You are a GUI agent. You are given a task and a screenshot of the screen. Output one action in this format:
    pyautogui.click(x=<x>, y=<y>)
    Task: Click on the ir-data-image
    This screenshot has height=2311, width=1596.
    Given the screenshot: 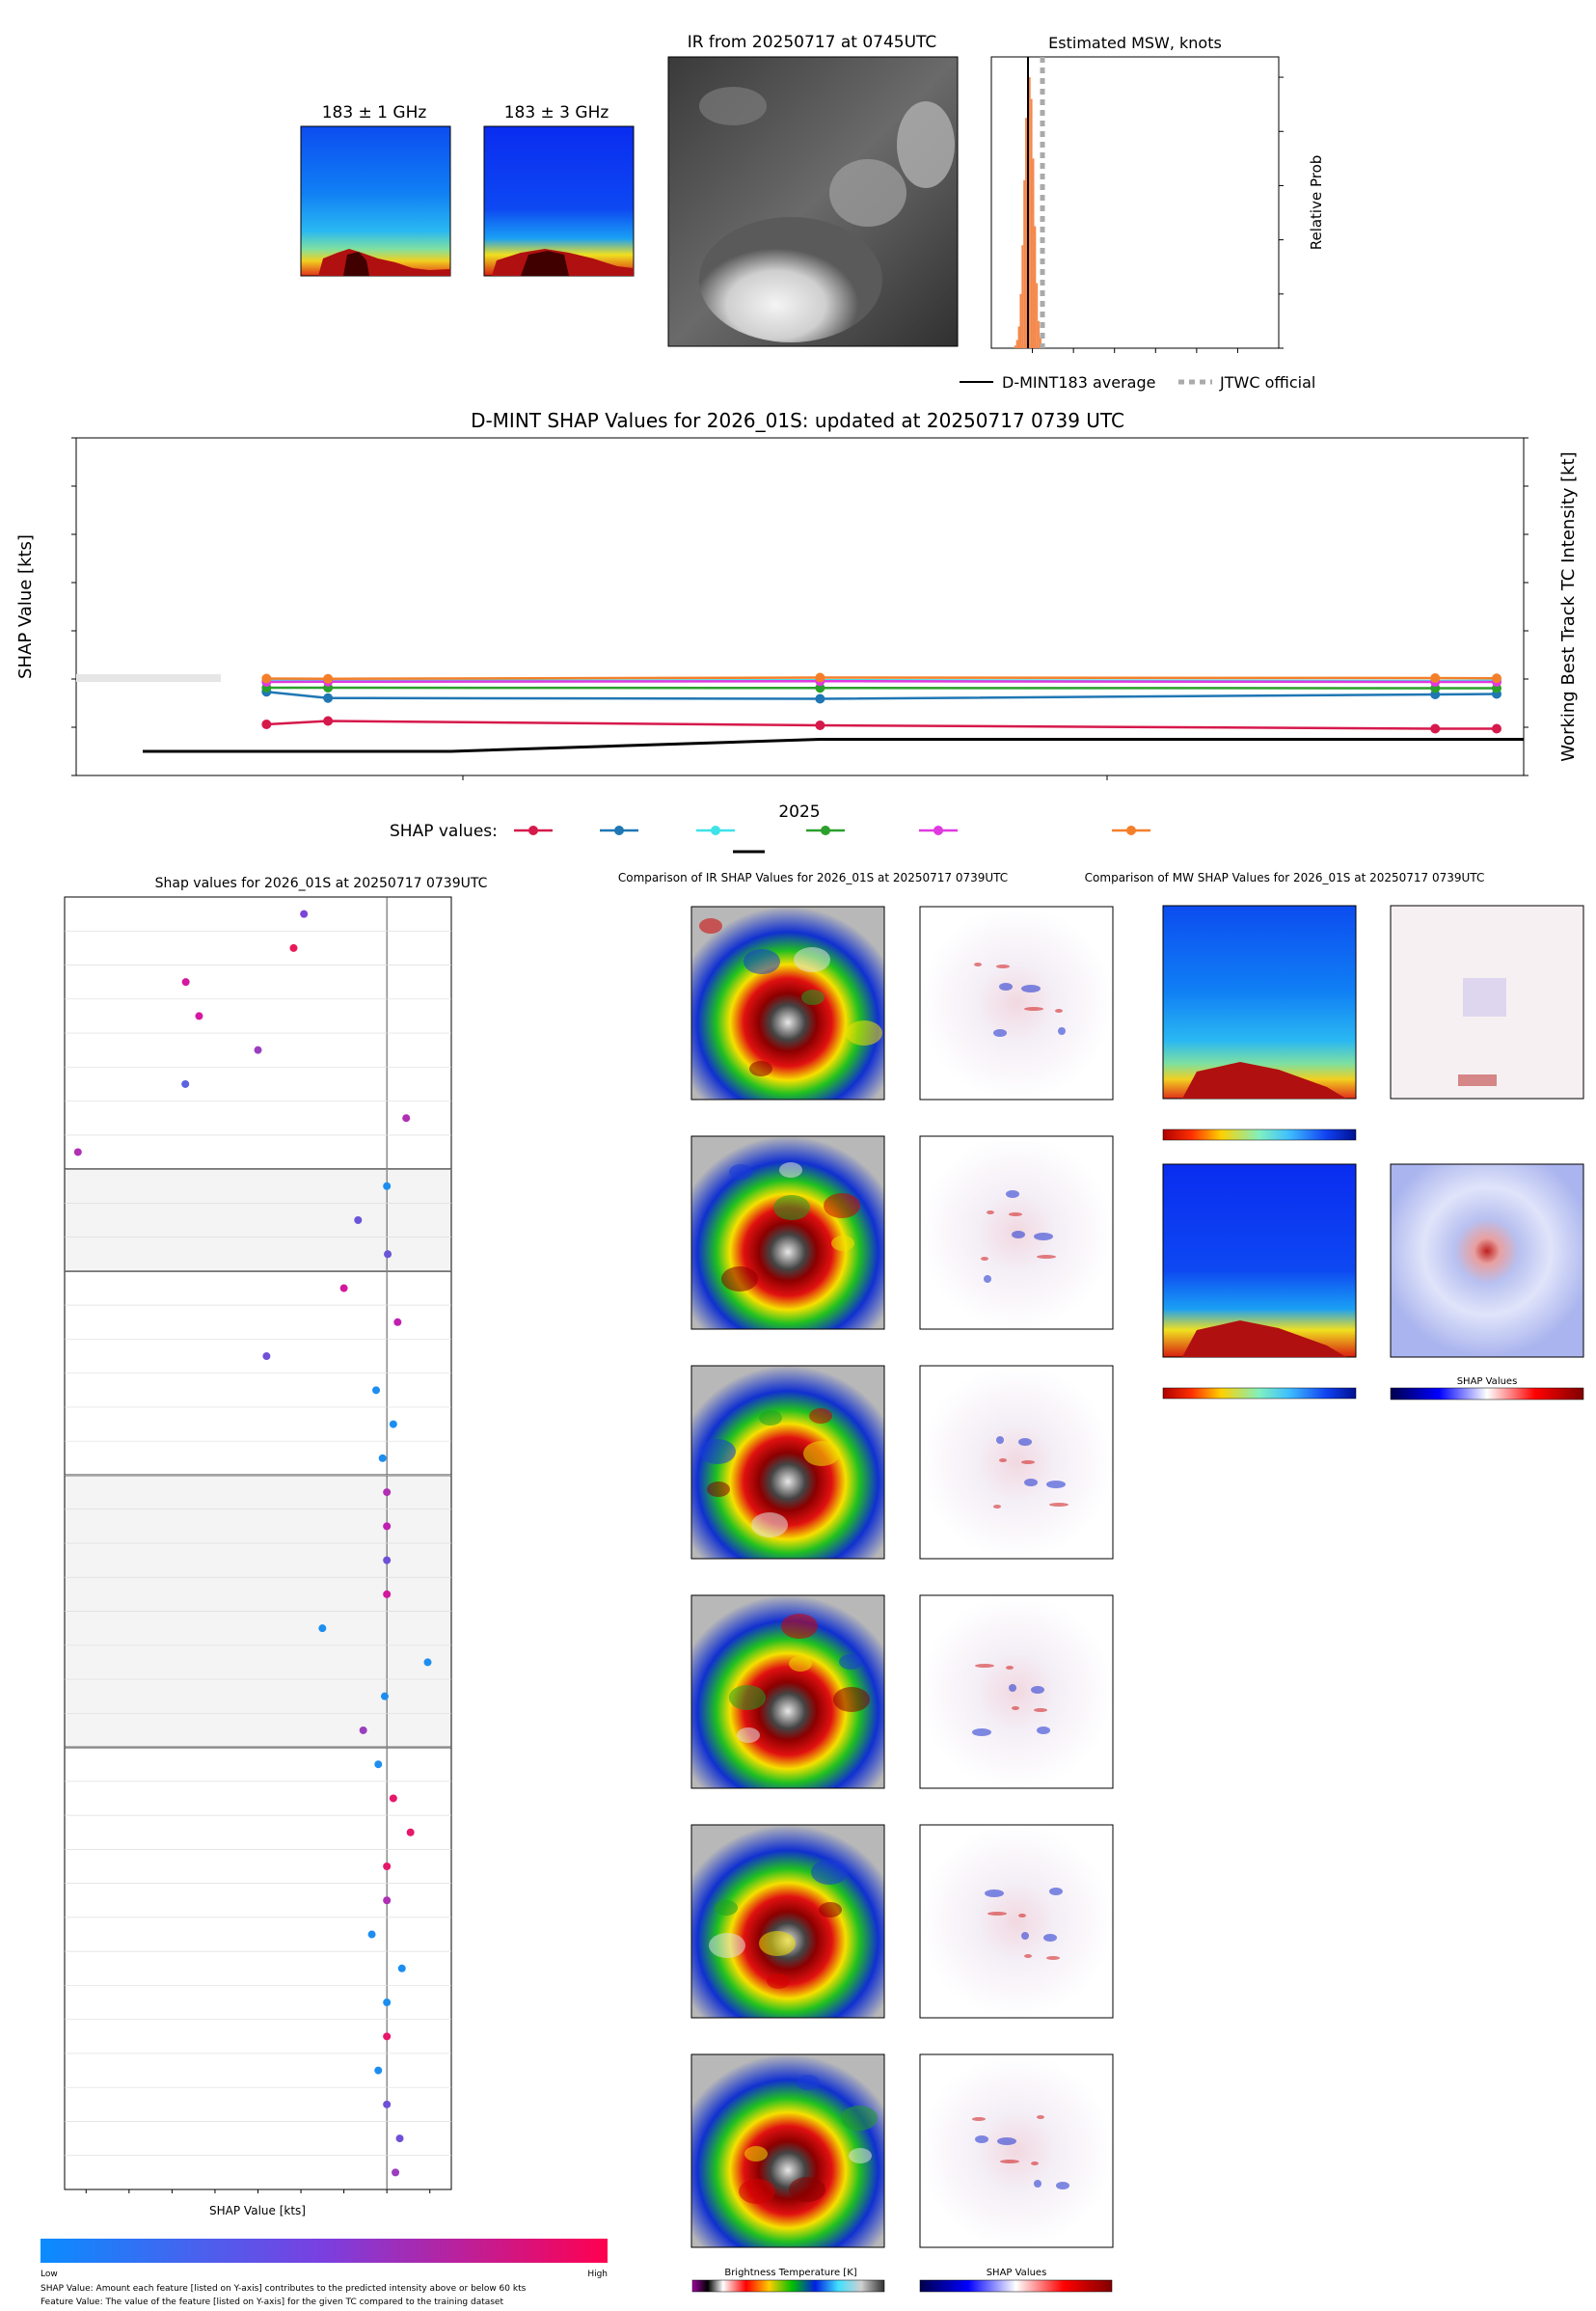 What is the action you would take?
    pyautogui.click(x=788, y=1003)
    